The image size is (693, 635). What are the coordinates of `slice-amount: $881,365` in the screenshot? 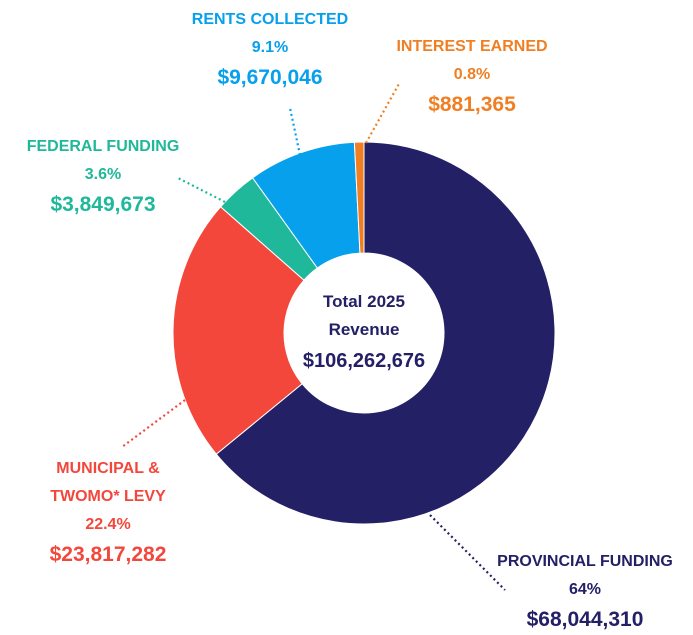 It's located at (472, 104).